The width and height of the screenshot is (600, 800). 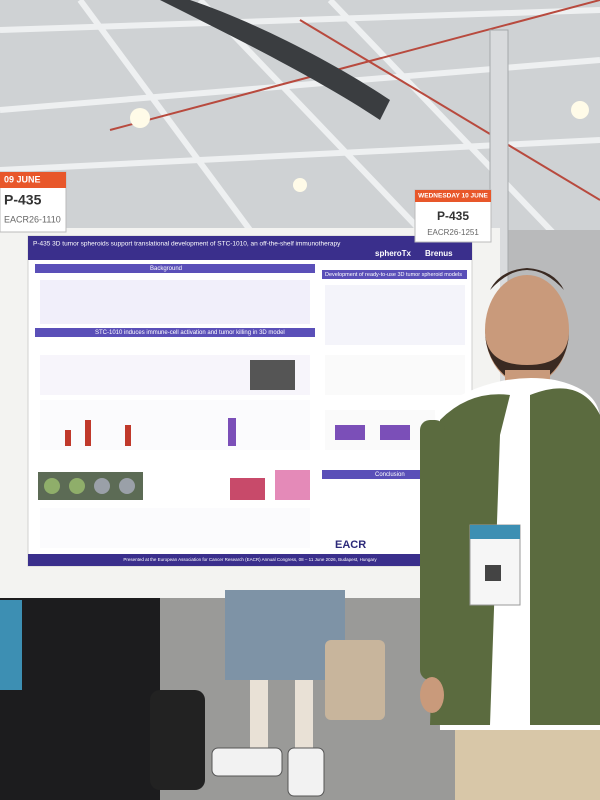 I want to click on left-sign-band, so click(x=33, y=180).